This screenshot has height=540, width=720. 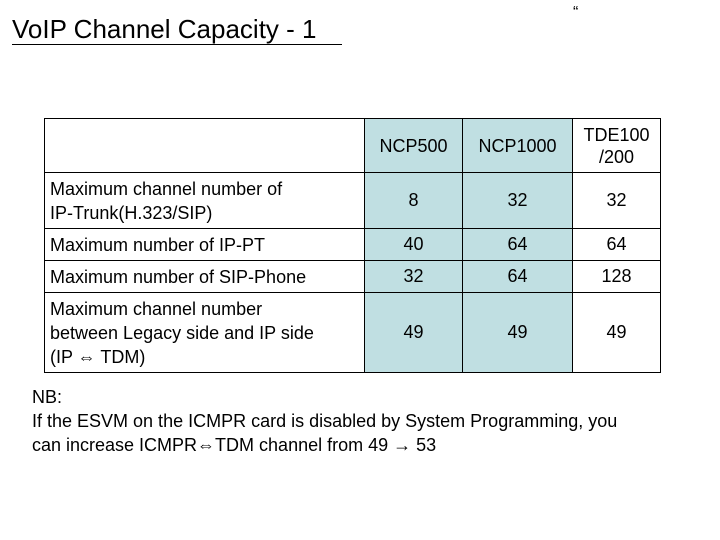 I want to click on table-cell: 8, so click(x=413, y=200).